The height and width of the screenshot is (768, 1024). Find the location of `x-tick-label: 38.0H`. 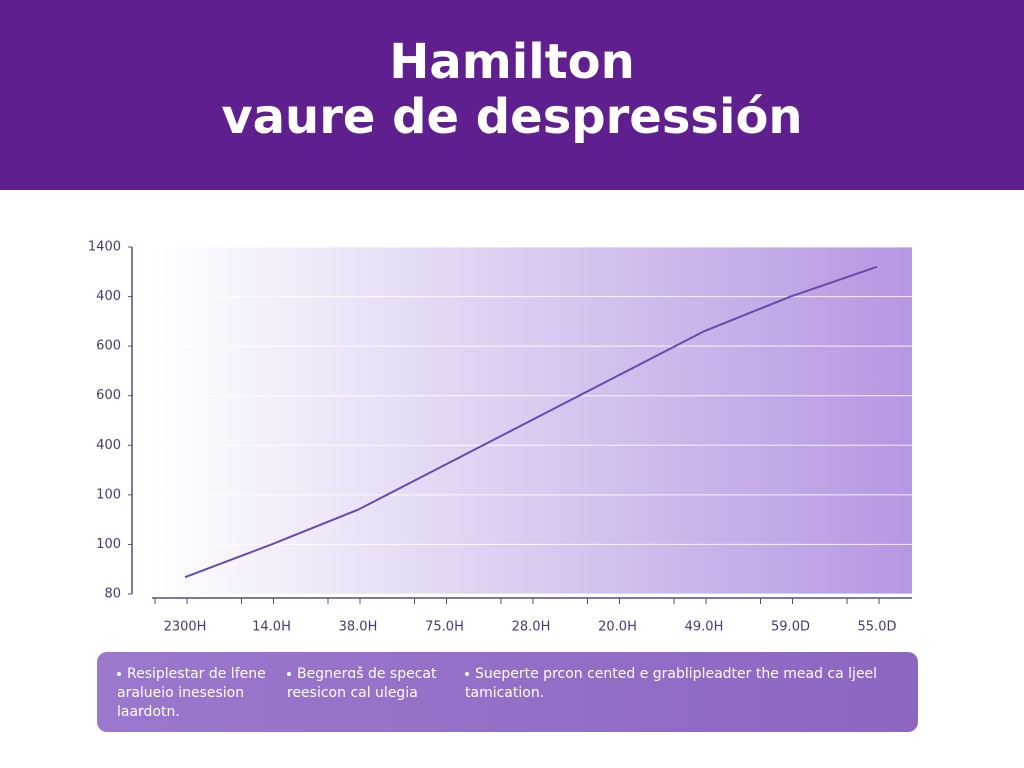

x-tick-label: 38.0H is located at coordinates (358, 627).